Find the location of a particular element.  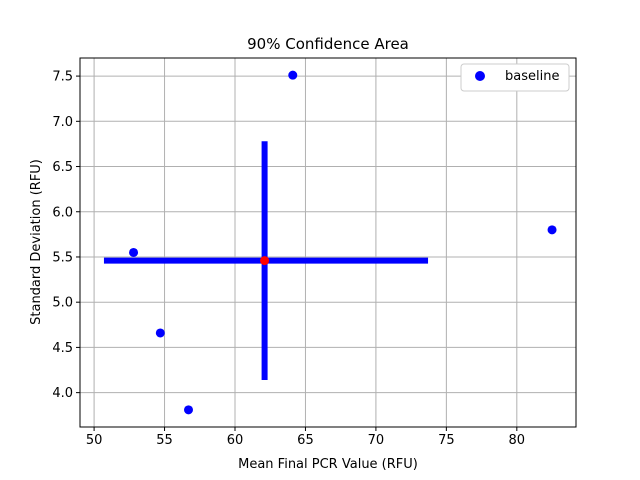

legend: baseline is located at coordinates (515, 77).